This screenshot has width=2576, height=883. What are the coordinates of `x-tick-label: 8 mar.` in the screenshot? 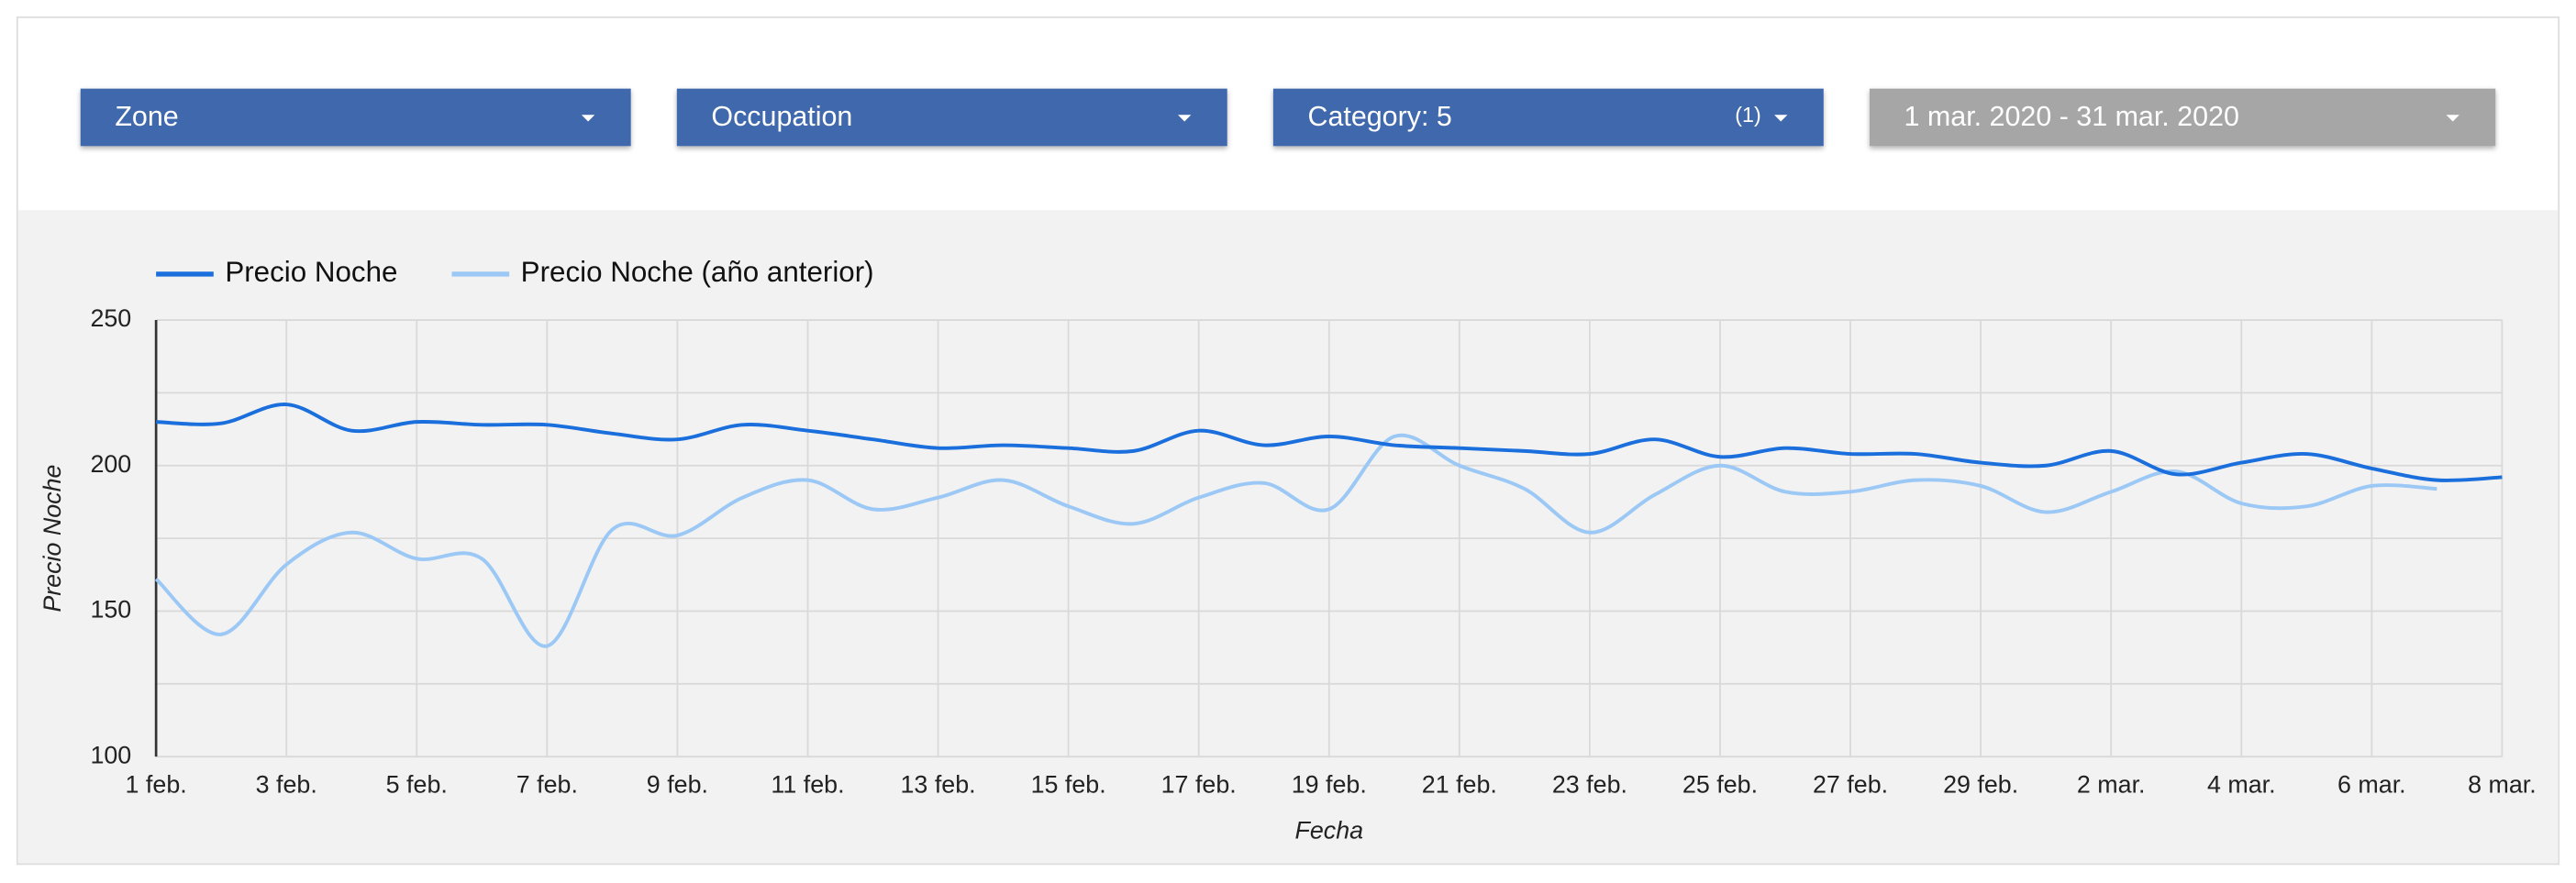 It's located at (2502, 784).